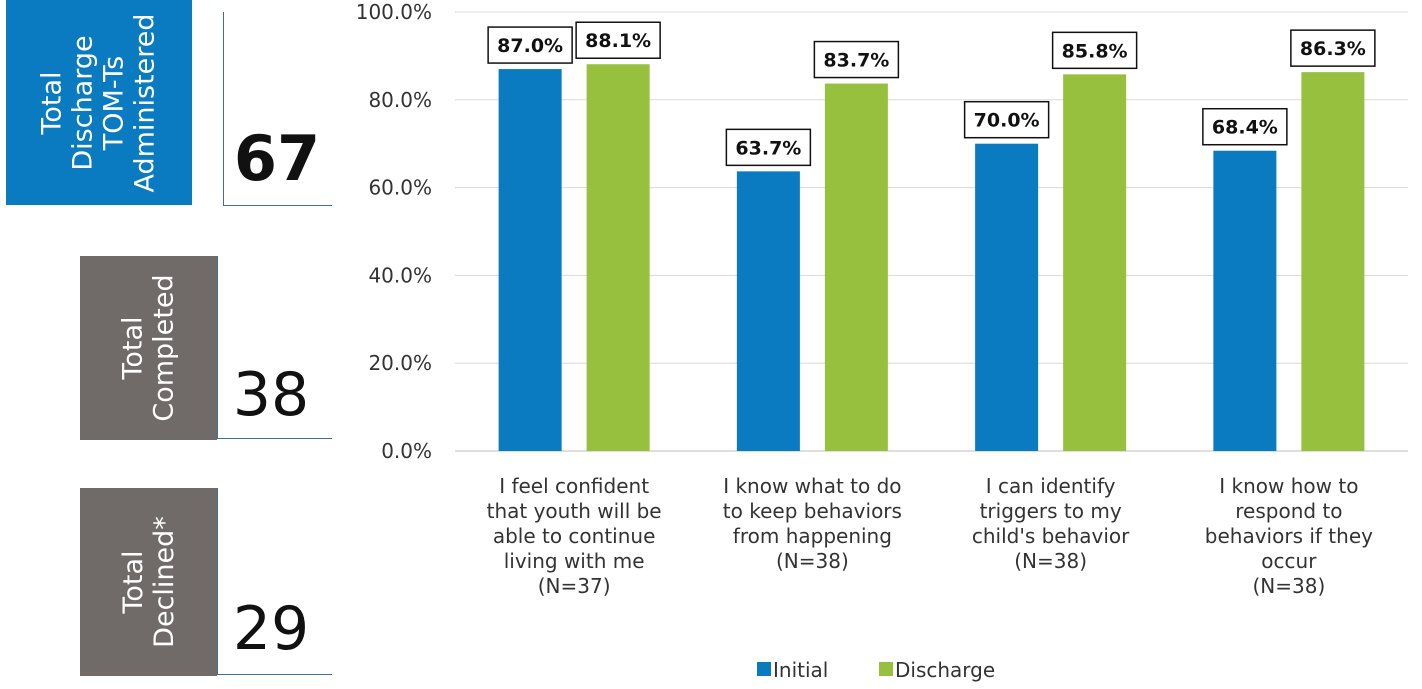 The height and width of the screenshot is (689, 1422). Describe the element at coordinates (812, 536) in the screenshot. I see `category-label: from happening` at that location.